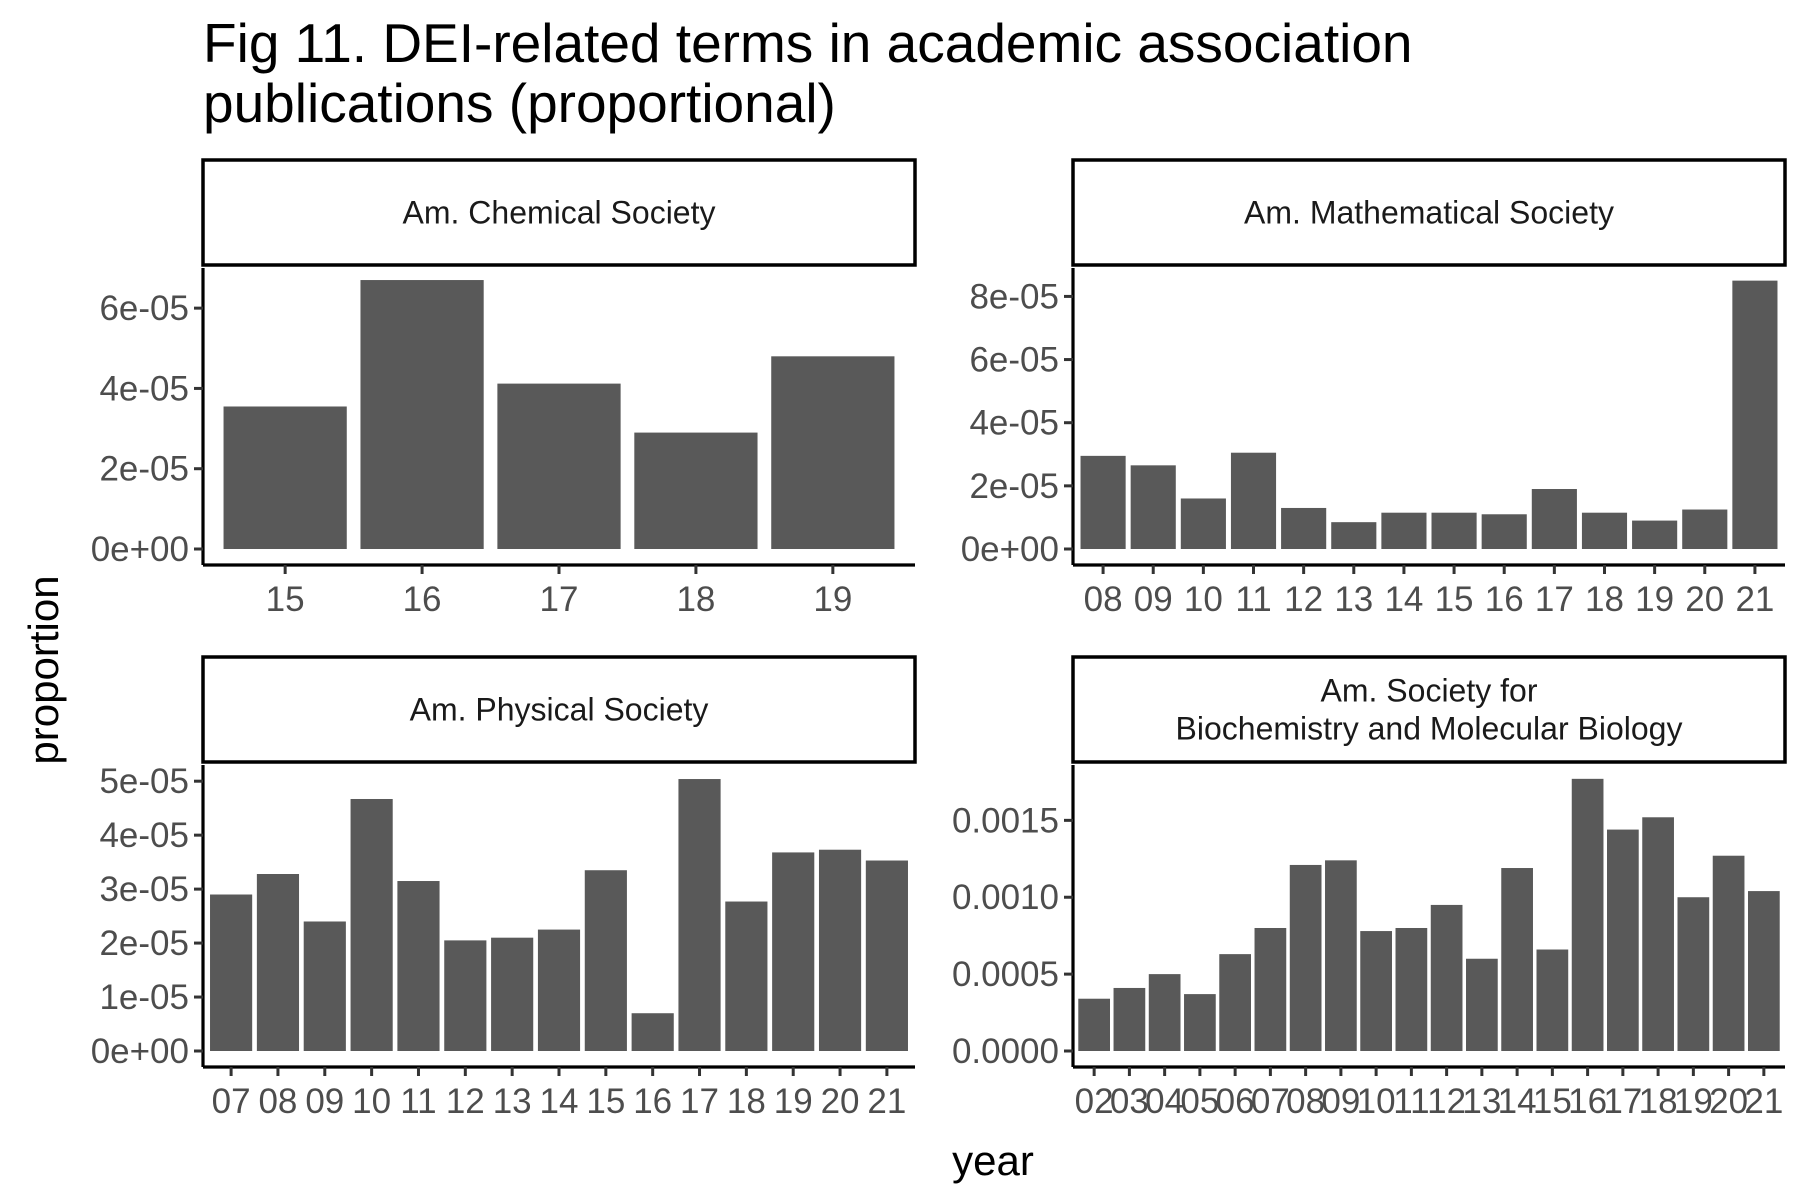 This screenshot has width=1800, height=1200. What do you see at coordinates (418, 1101) in the screenshot?
I see `x-tick-label: 11` at bounding box center [418, 1101].